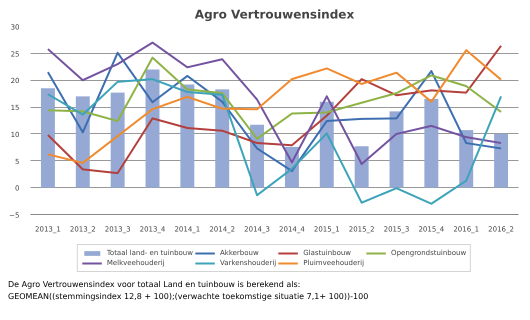  I want to click on text: De Agro Vertrouwensindex voor totaal Land en tuinbouw is berekend als:, so click(154, 285).